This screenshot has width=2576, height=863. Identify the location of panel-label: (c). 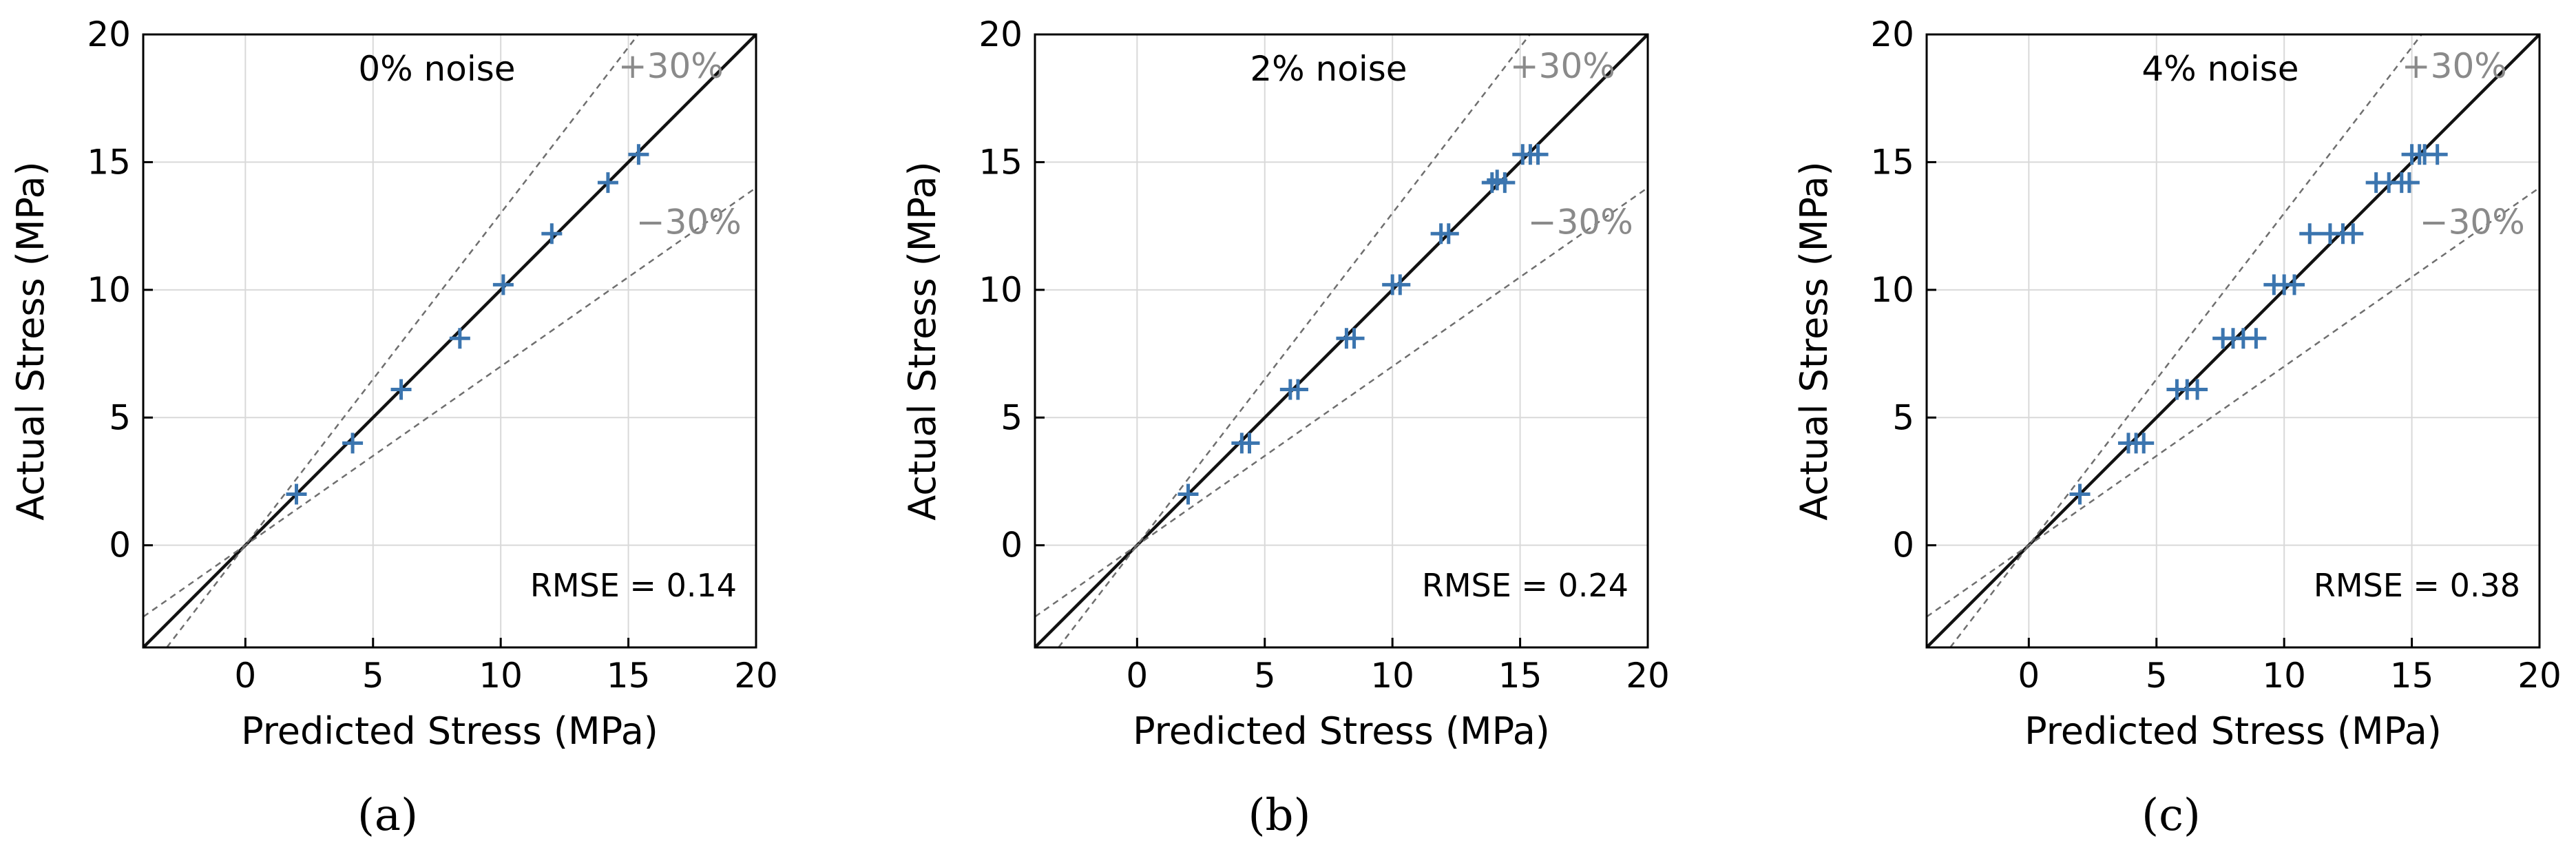
(2171, 815).